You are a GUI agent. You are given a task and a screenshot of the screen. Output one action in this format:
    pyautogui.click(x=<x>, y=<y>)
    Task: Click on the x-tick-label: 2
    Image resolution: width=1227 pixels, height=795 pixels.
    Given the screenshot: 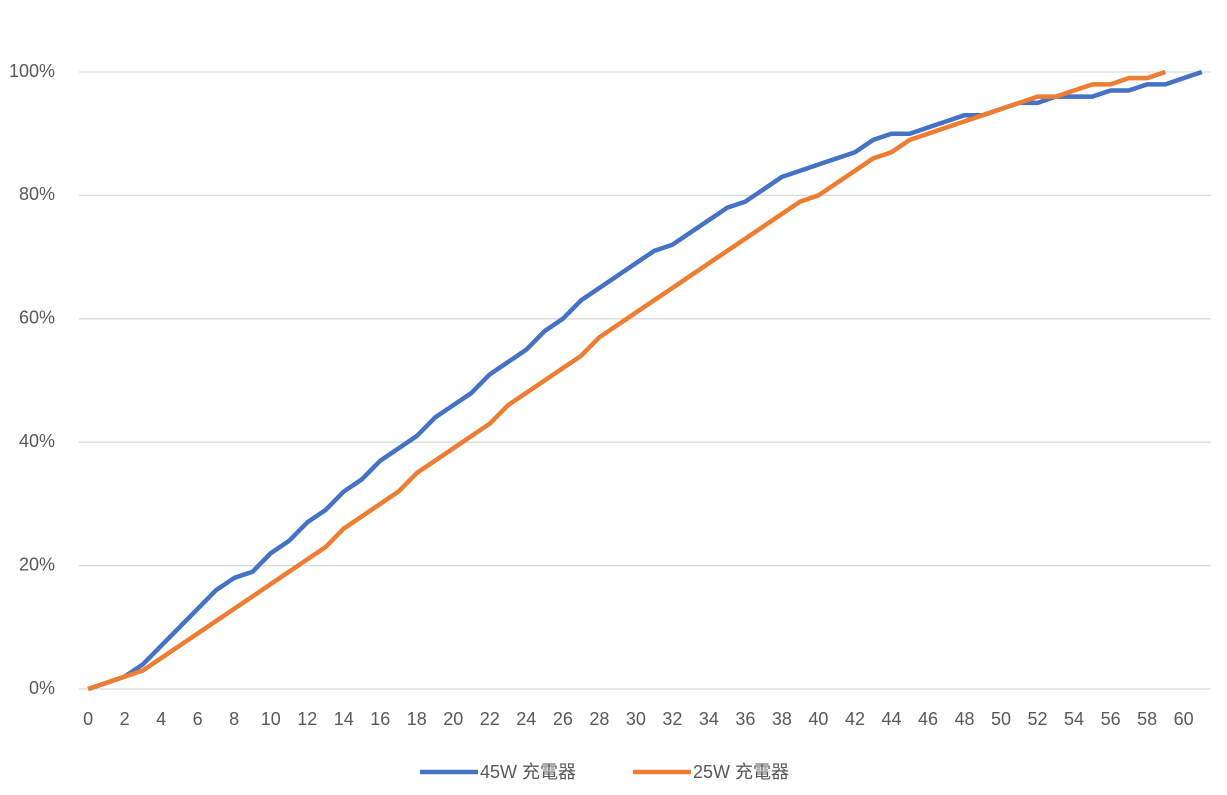 What is the action you would take?
    pyautogui.click(x=125, y=719)
    